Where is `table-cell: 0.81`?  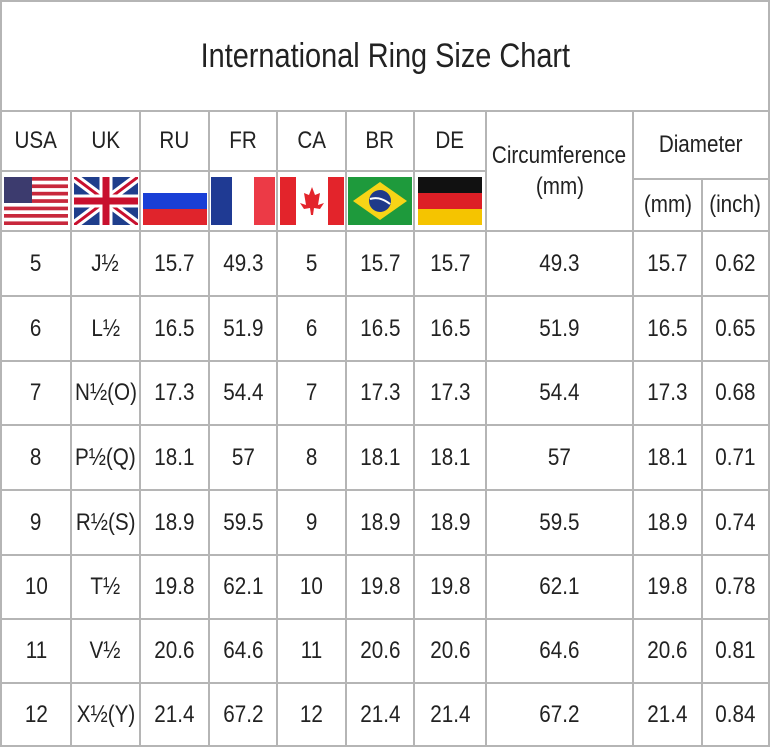 table-cell: 0.81 is located at coordinates (736, 652).